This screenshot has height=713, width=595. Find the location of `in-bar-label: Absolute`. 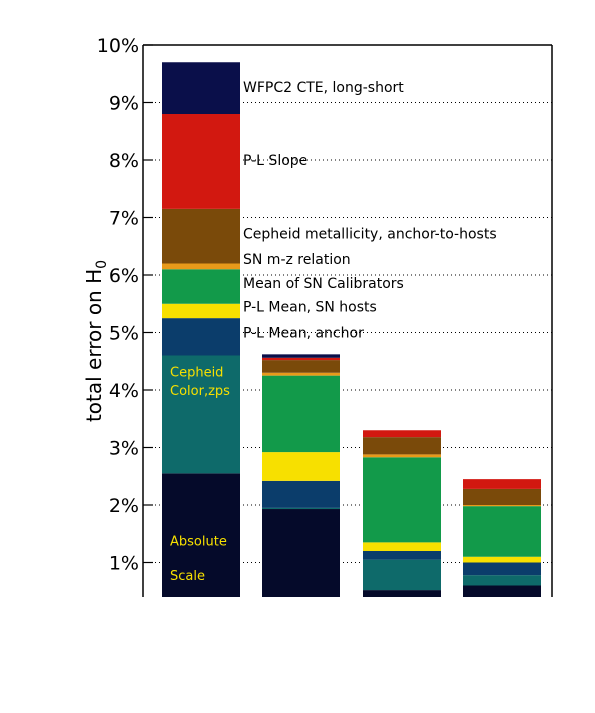

in-bar-label: Absolute is located at coordinates (198, 542).